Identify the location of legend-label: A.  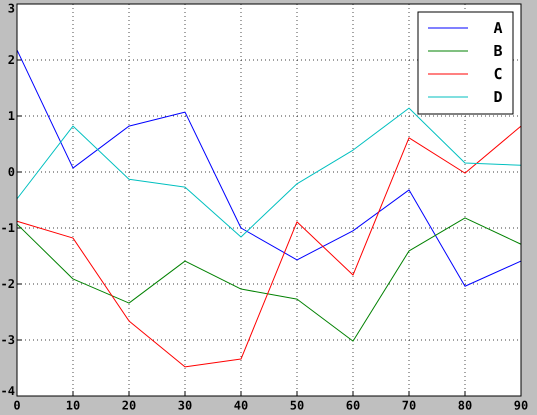
(498, 28).